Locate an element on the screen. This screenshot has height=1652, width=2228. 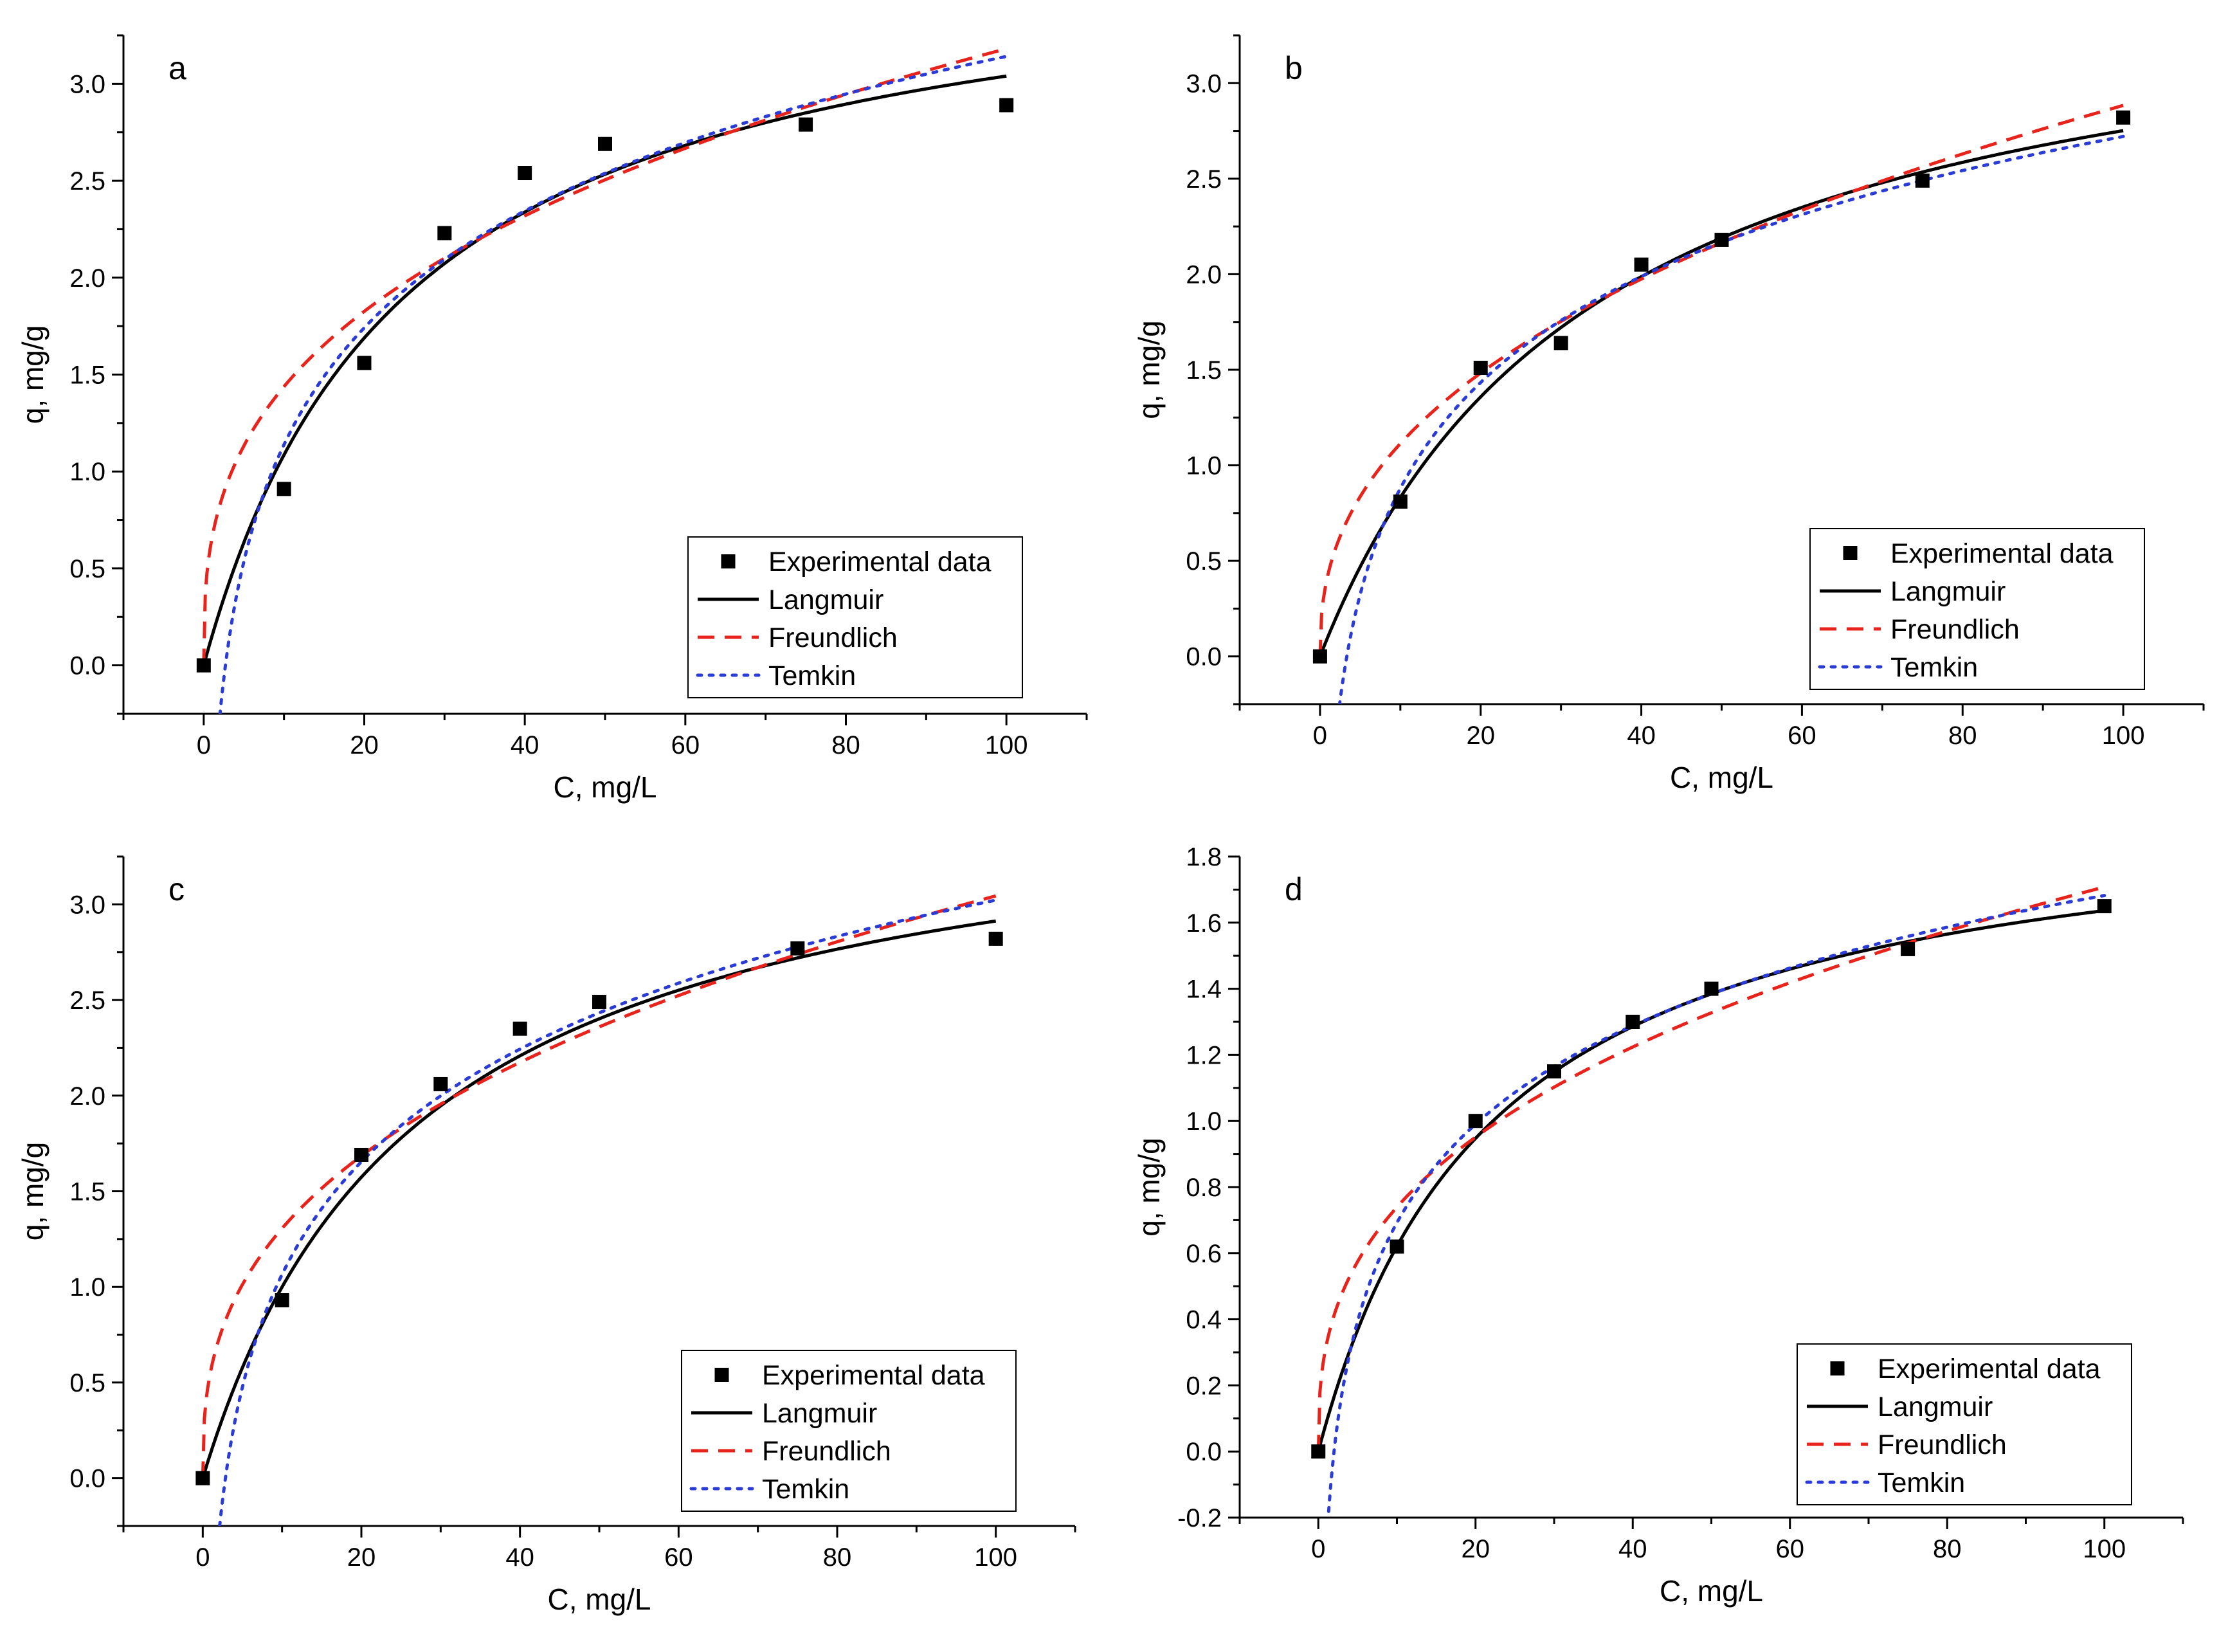
panel-letter: b is located at coordinates (1294, 68).